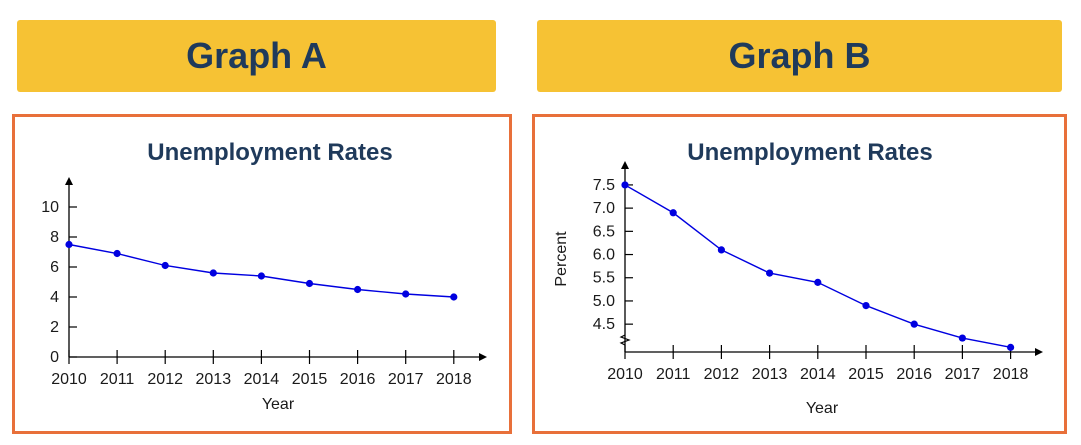 The height and width of the screenshot is (445, 1081). What do you see at coordinates (963, 374) in the screenshot?
I see `chart-b-x-tick-label: 2017` at bounding box center [963, 374].